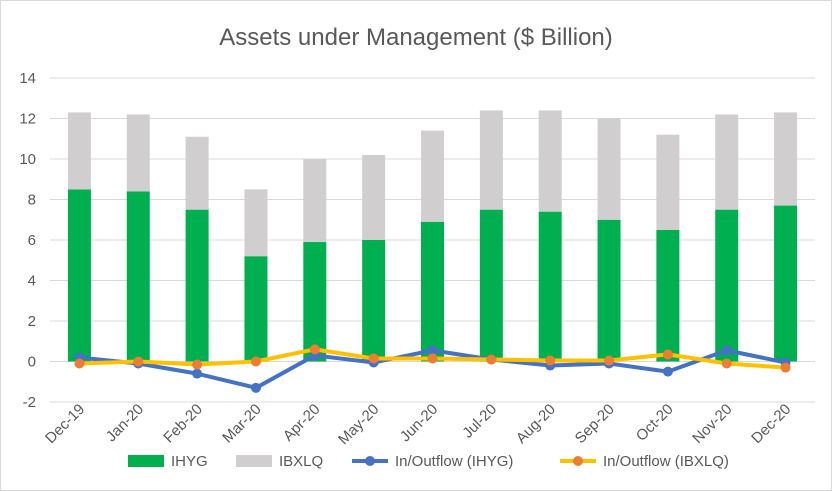 The width and height of the screenshot is (832, 491). Describe the element at coordinates (32, 321) in the screenshot. I see `y-tick-label: 2` at that location.